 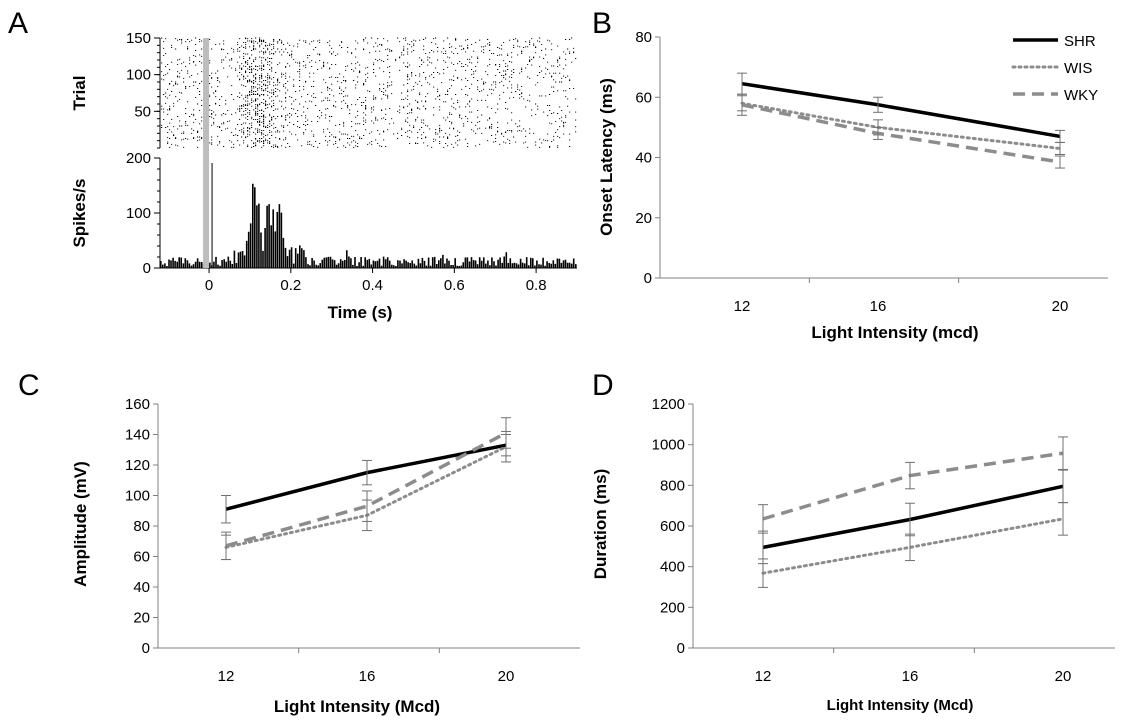 I want to click on panel-d-series-wky, so click(x=913, y=486).